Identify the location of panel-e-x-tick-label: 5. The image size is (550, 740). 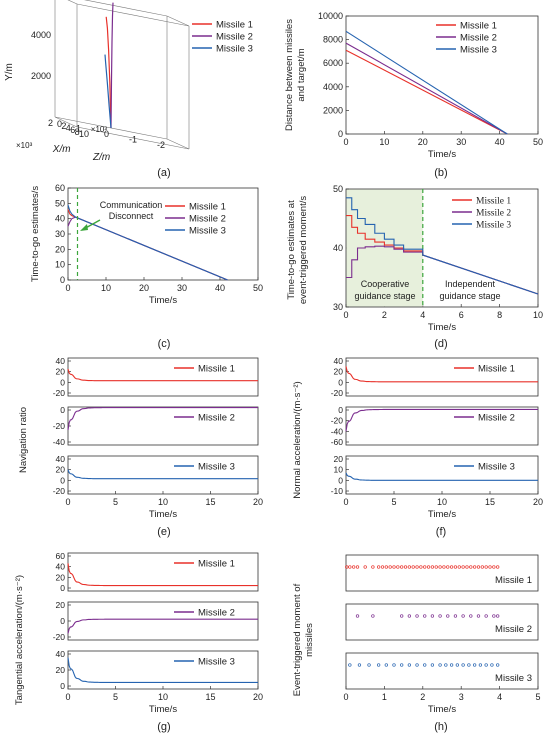
(115, 502).